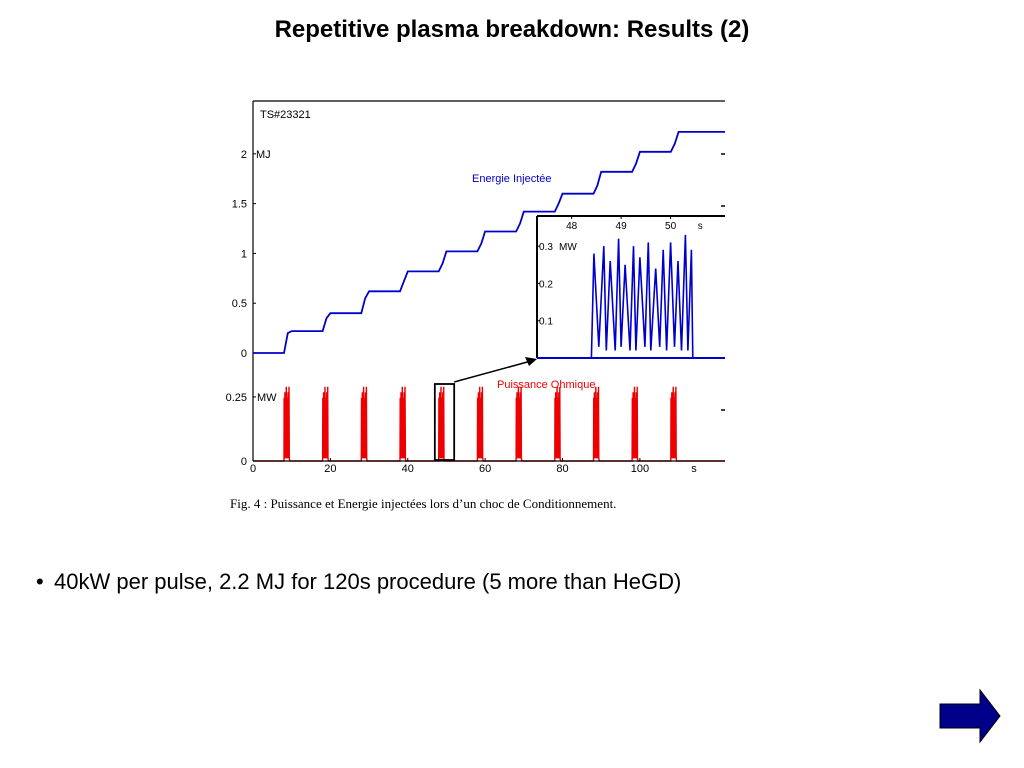  I want to click on energy-series-line, so click(489, 242).